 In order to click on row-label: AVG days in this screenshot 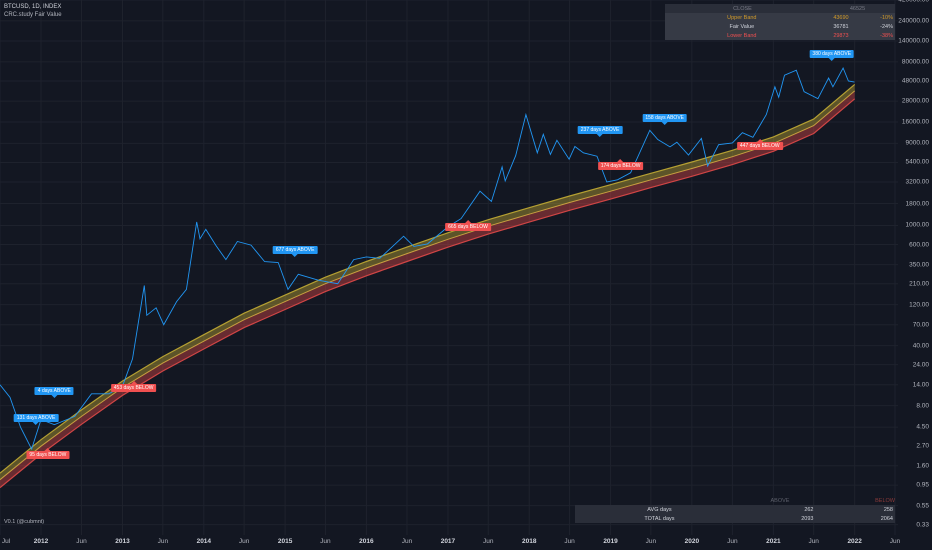, I will do `click(659, 509)`.